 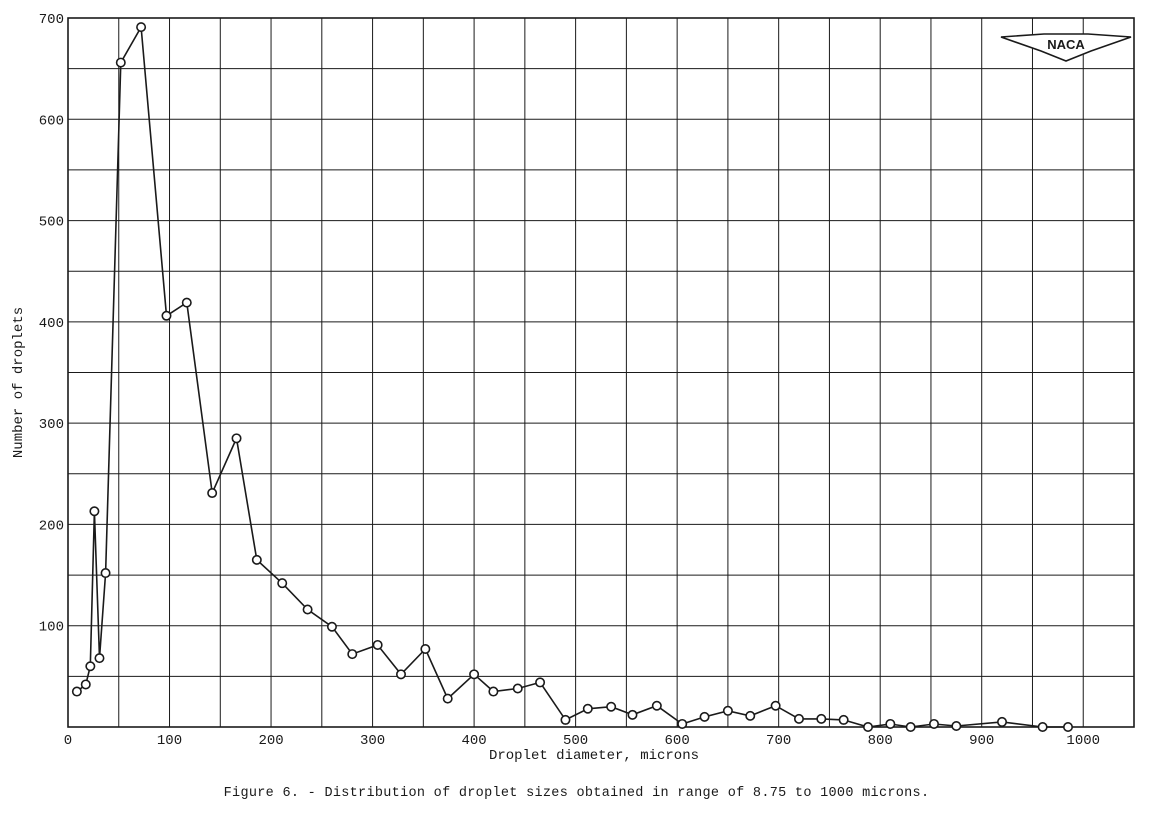 I want to click on x-tick-labels: 0 100 200 300 400 500 600 700 800 900 1000, so click(x=582, y=741).